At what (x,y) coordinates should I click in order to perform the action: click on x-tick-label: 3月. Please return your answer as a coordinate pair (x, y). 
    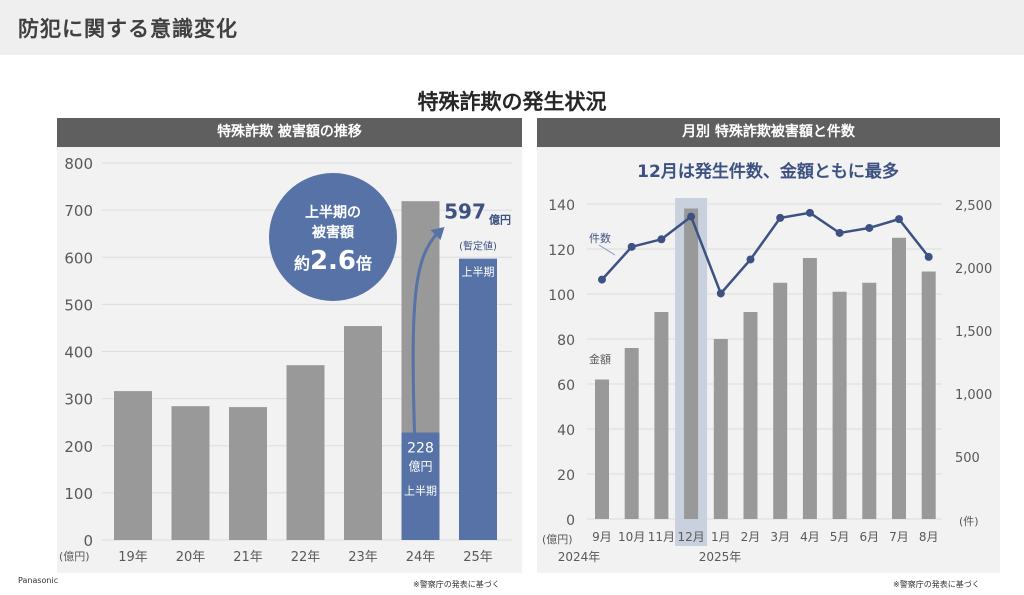
    Looking at the image, I should click on (780, 537).